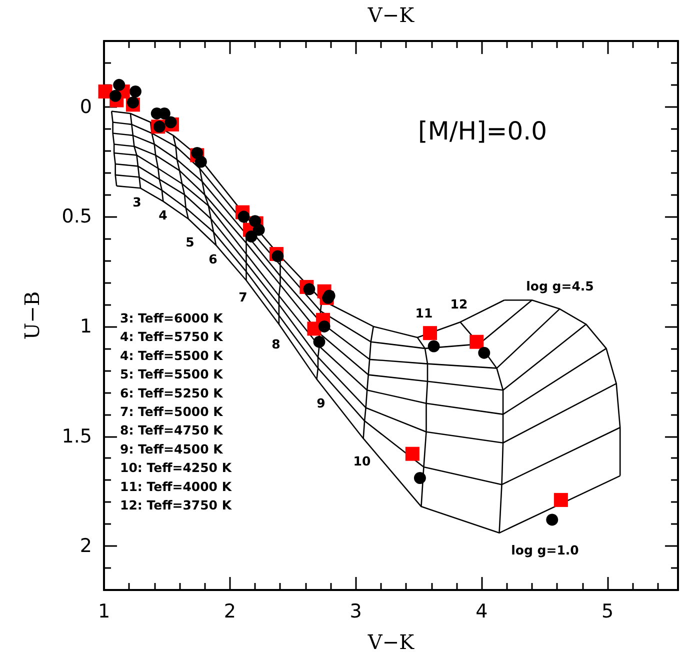 The height and width of the screenshot is (657, 684). What do you see at coordinates (176, 486) in the screenshot?
I see `annotation: 11: Teff=4000 K` at bounding box center [176, 486].